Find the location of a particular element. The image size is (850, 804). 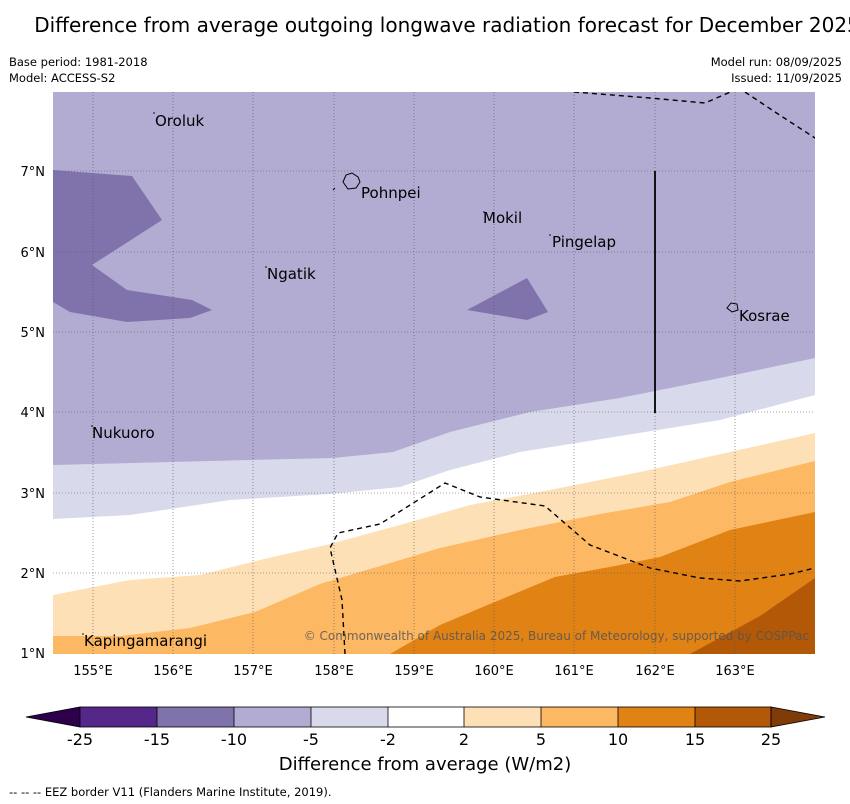

lat-tick: 4°N is located at coordinates (33, 413).